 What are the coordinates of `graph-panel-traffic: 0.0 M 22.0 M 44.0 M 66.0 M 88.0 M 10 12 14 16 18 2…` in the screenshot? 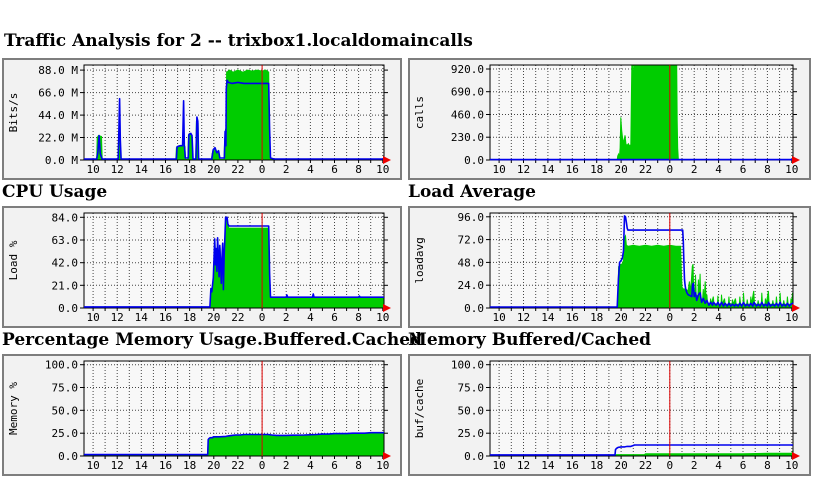 It's located at (202, 119).